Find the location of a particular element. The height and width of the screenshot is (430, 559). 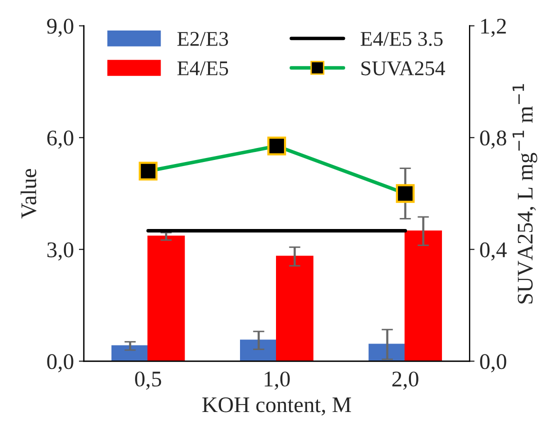

y-tick-label: 6,0 is located at coordinates (60, 139).